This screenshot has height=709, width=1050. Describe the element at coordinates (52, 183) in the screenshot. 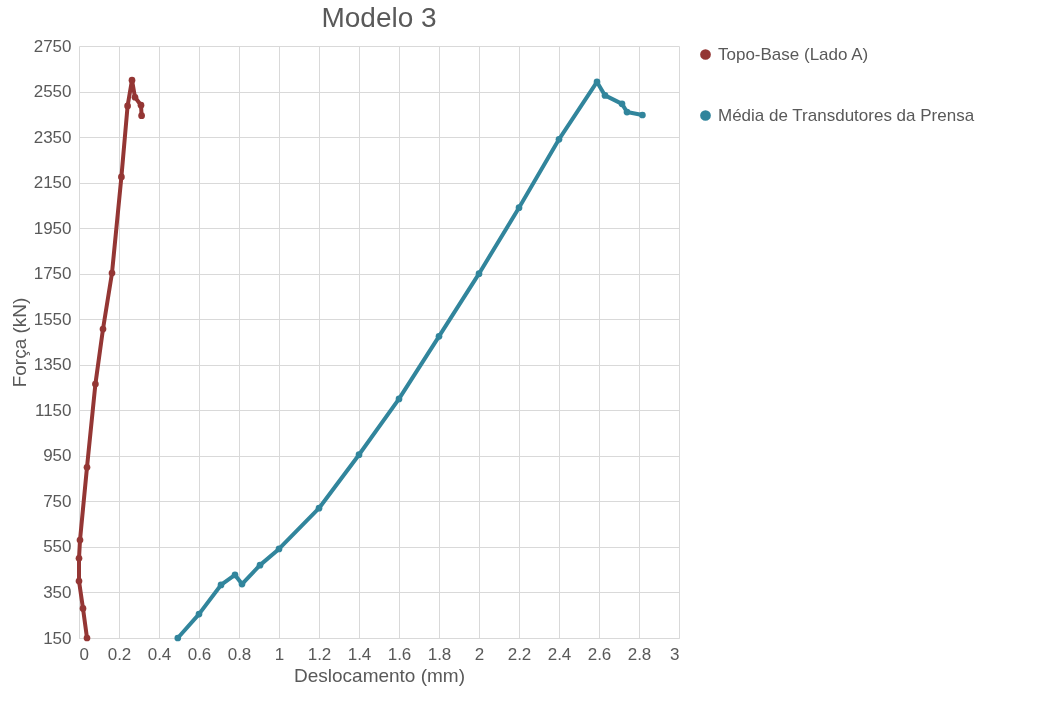

I see `y-tick-label: 2150` at that location.